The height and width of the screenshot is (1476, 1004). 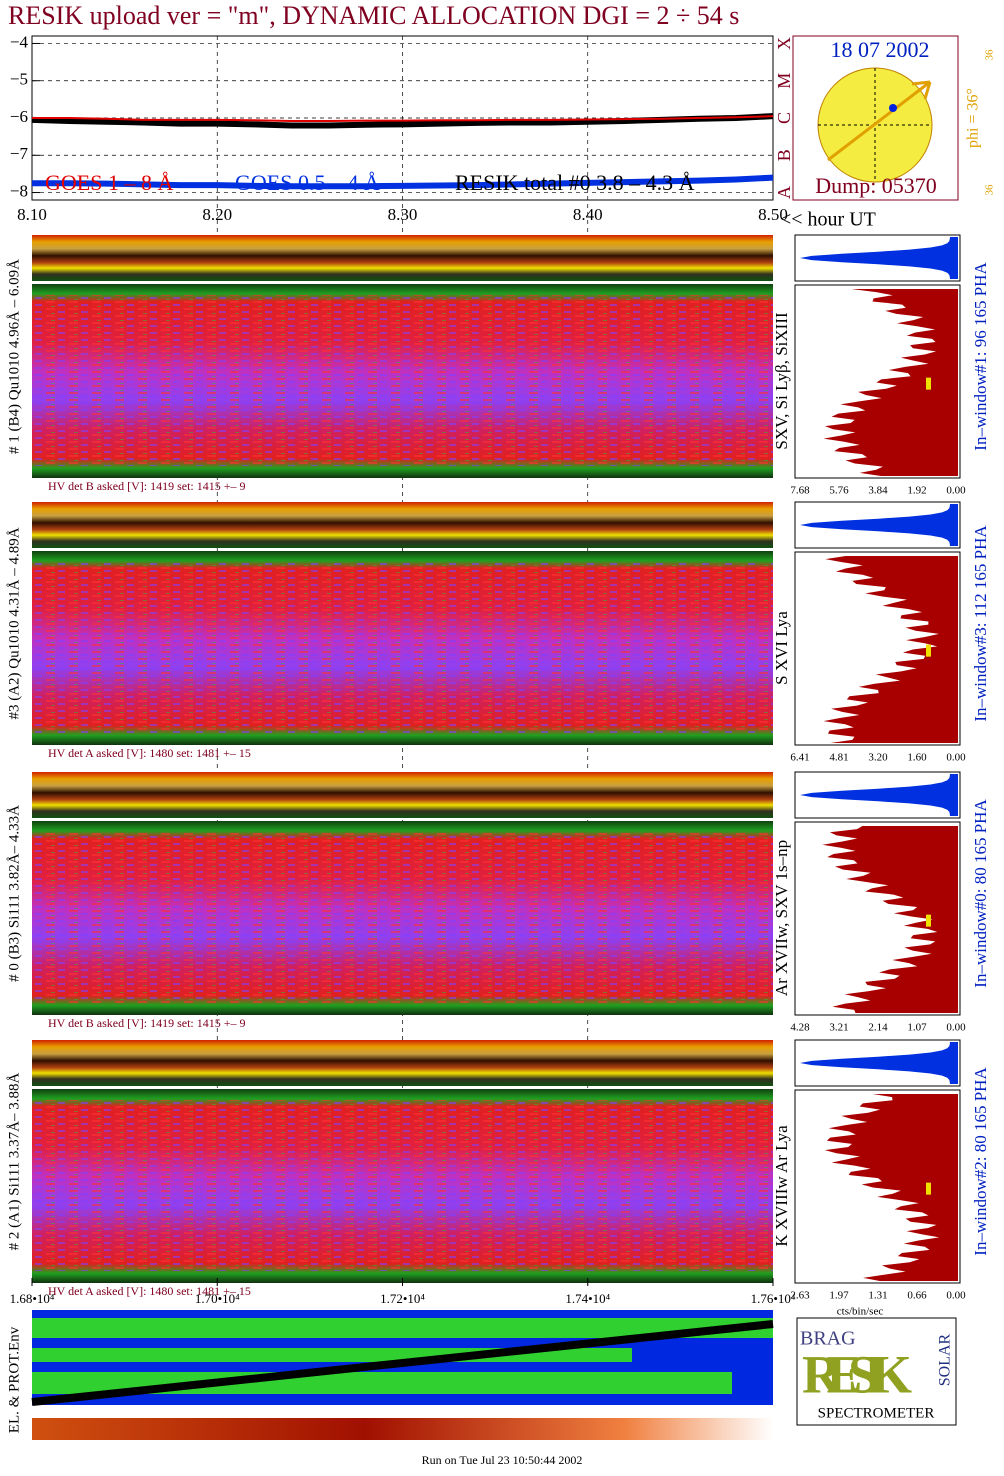 What do you see at coordinates (990, 55) in the screenshot?
I see `sun-phi-top: 36` at bounding box center [990, 55].